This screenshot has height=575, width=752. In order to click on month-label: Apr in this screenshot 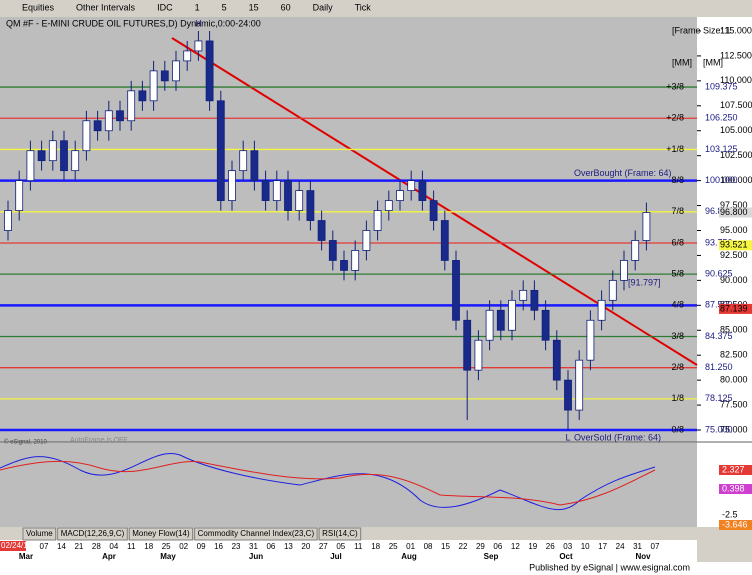, I will do `click(109, 556)`.